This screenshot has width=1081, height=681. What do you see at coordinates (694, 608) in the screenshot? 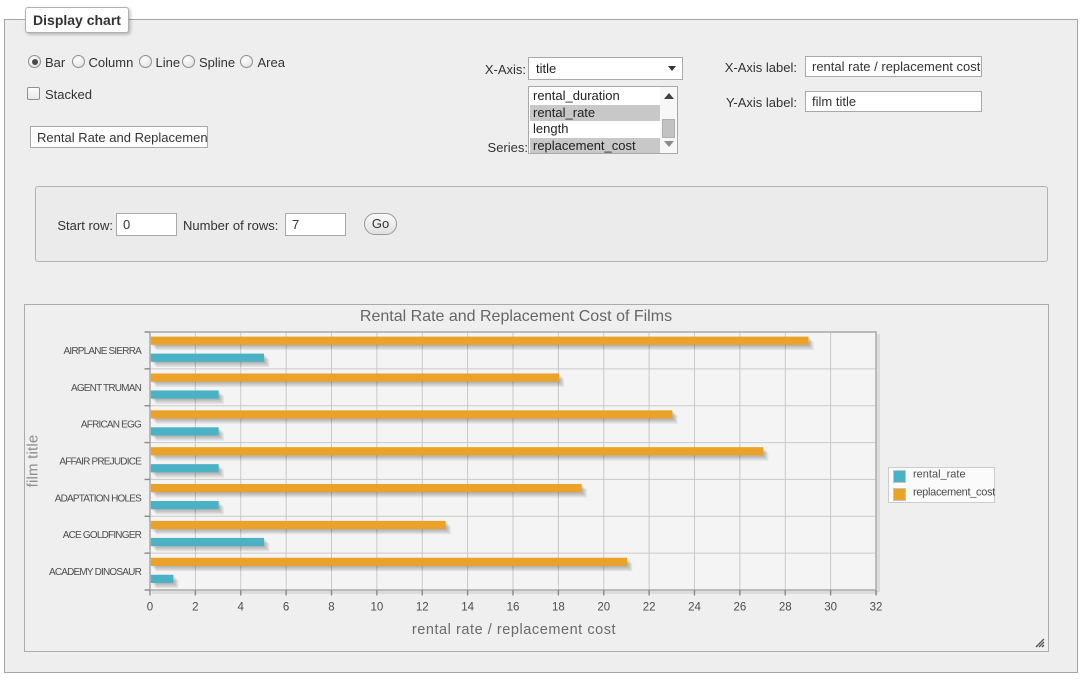
I see `svg-text: 24` at bounding box center [694, 608].